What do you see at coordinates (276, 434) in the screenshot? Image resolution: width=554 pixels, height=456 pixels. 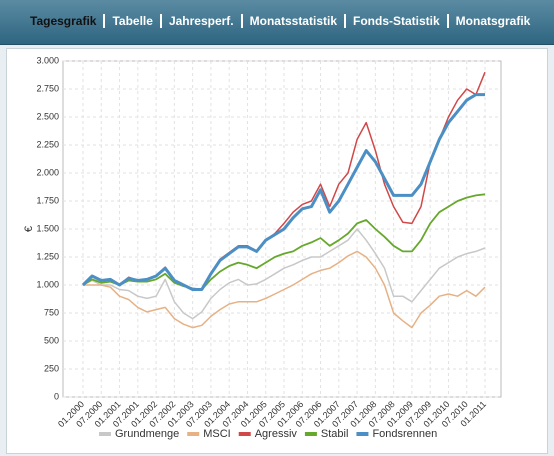 I see `legend-label: Agressiv` at bounding box center [276, 434].